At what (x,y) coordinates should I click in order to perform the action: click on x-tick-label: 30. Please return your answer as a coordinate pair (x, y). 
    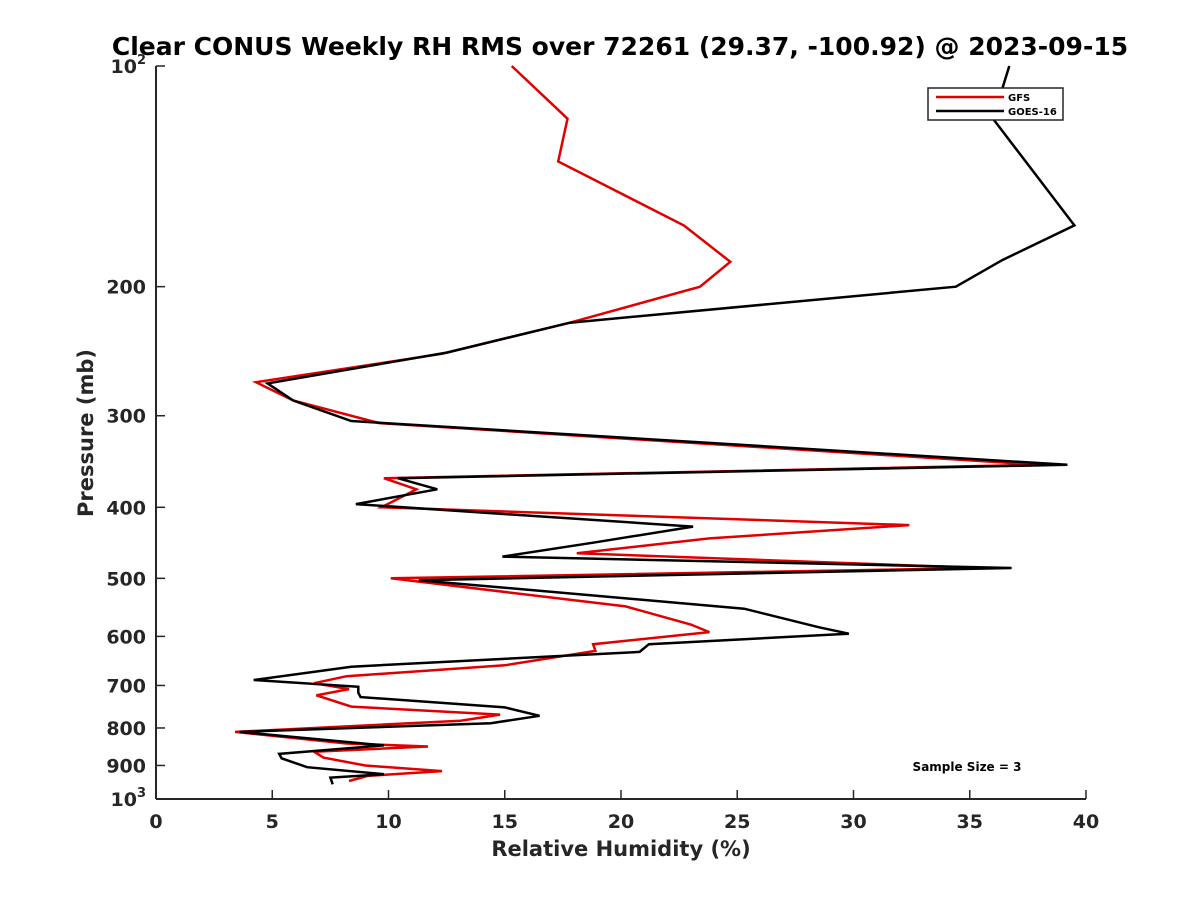
    Looking at the image, I should click on (853, 822).